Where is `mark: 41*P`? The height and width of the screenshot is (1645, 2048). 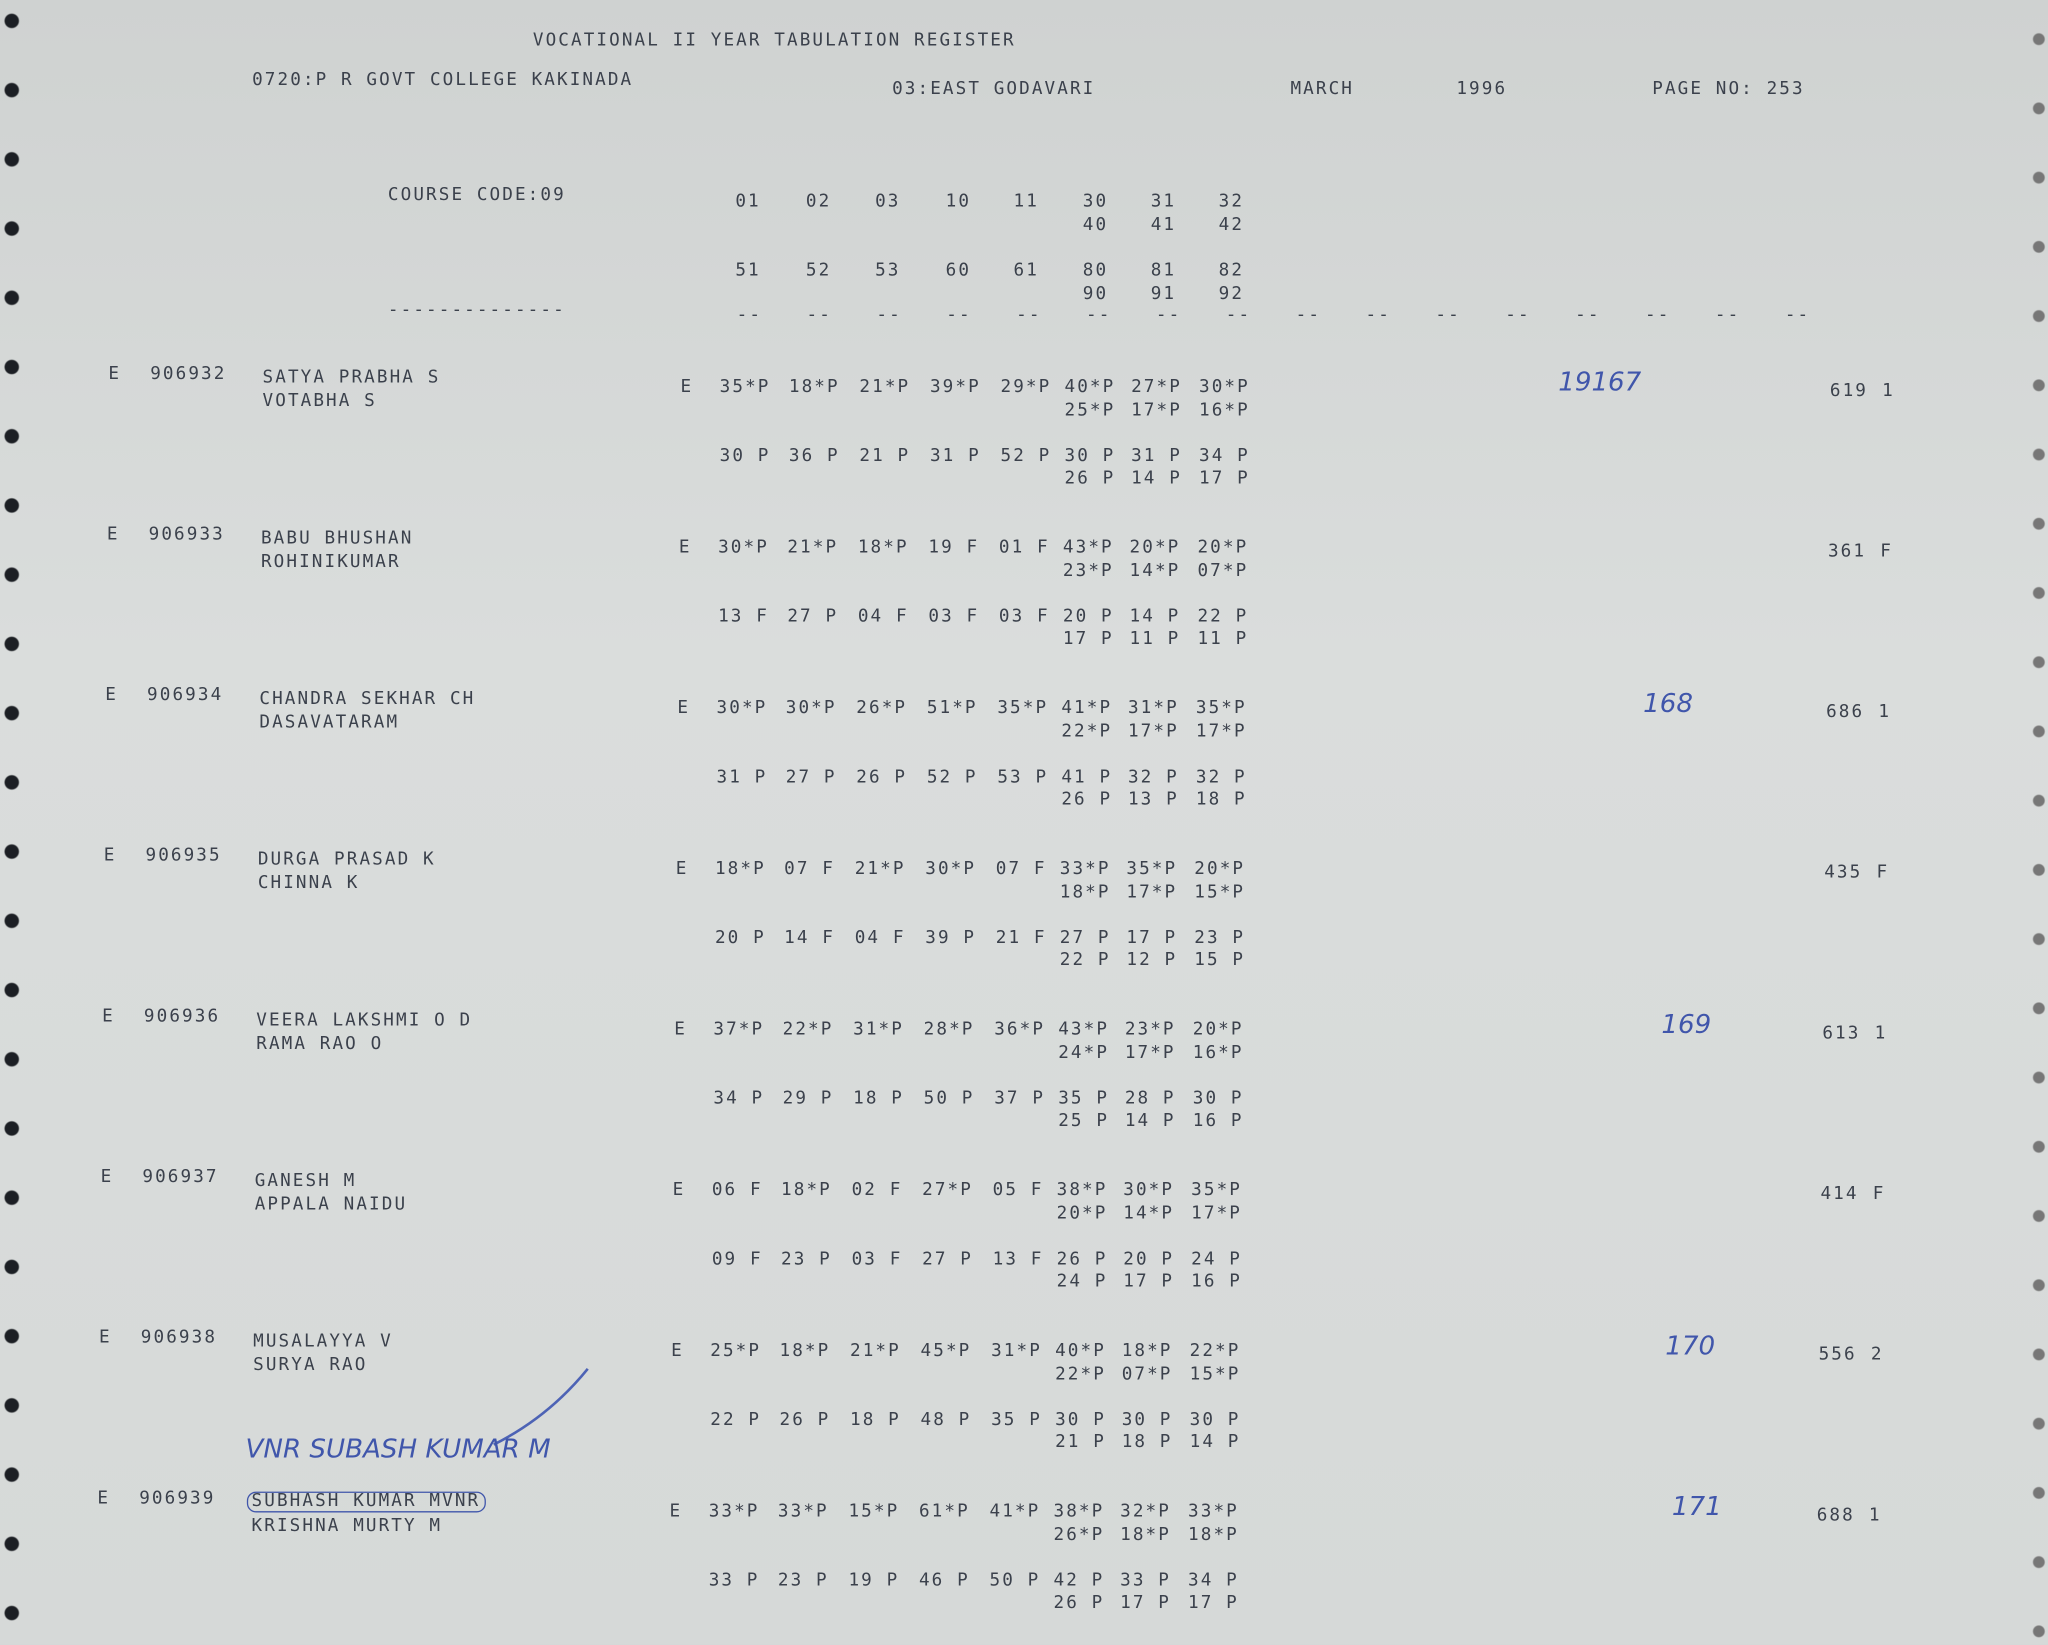
mark: 41*P is located at coordinates (1087, 708).